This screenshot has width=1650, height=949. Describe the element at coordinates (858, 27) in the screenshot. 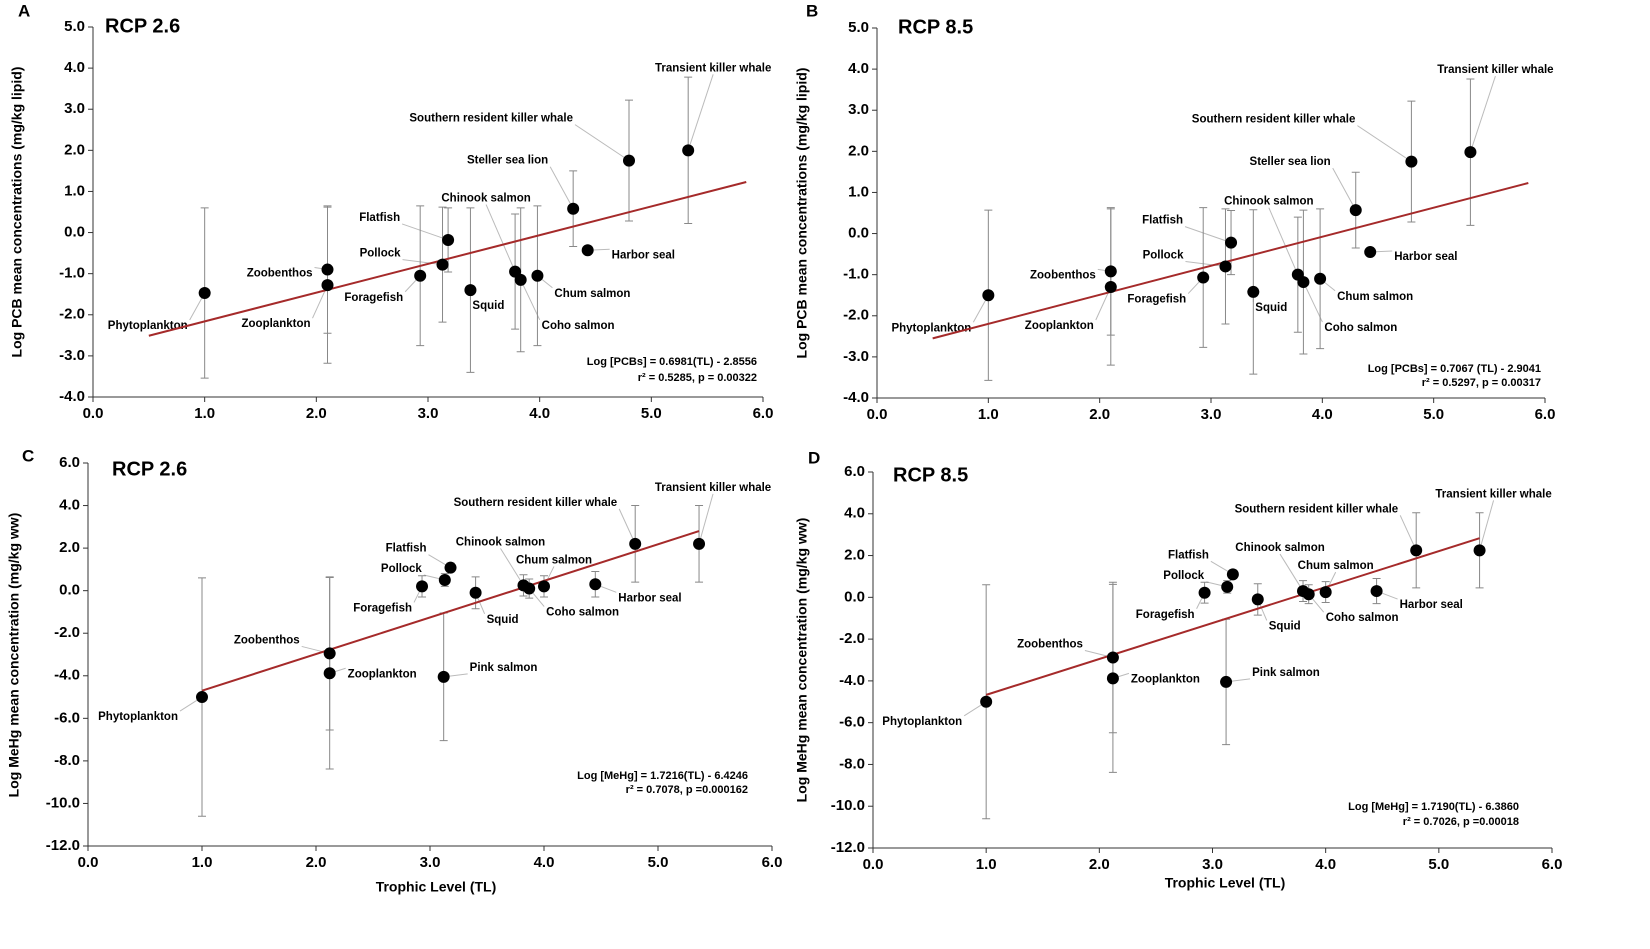

I see `y-tick-label: 5.0` at that location.